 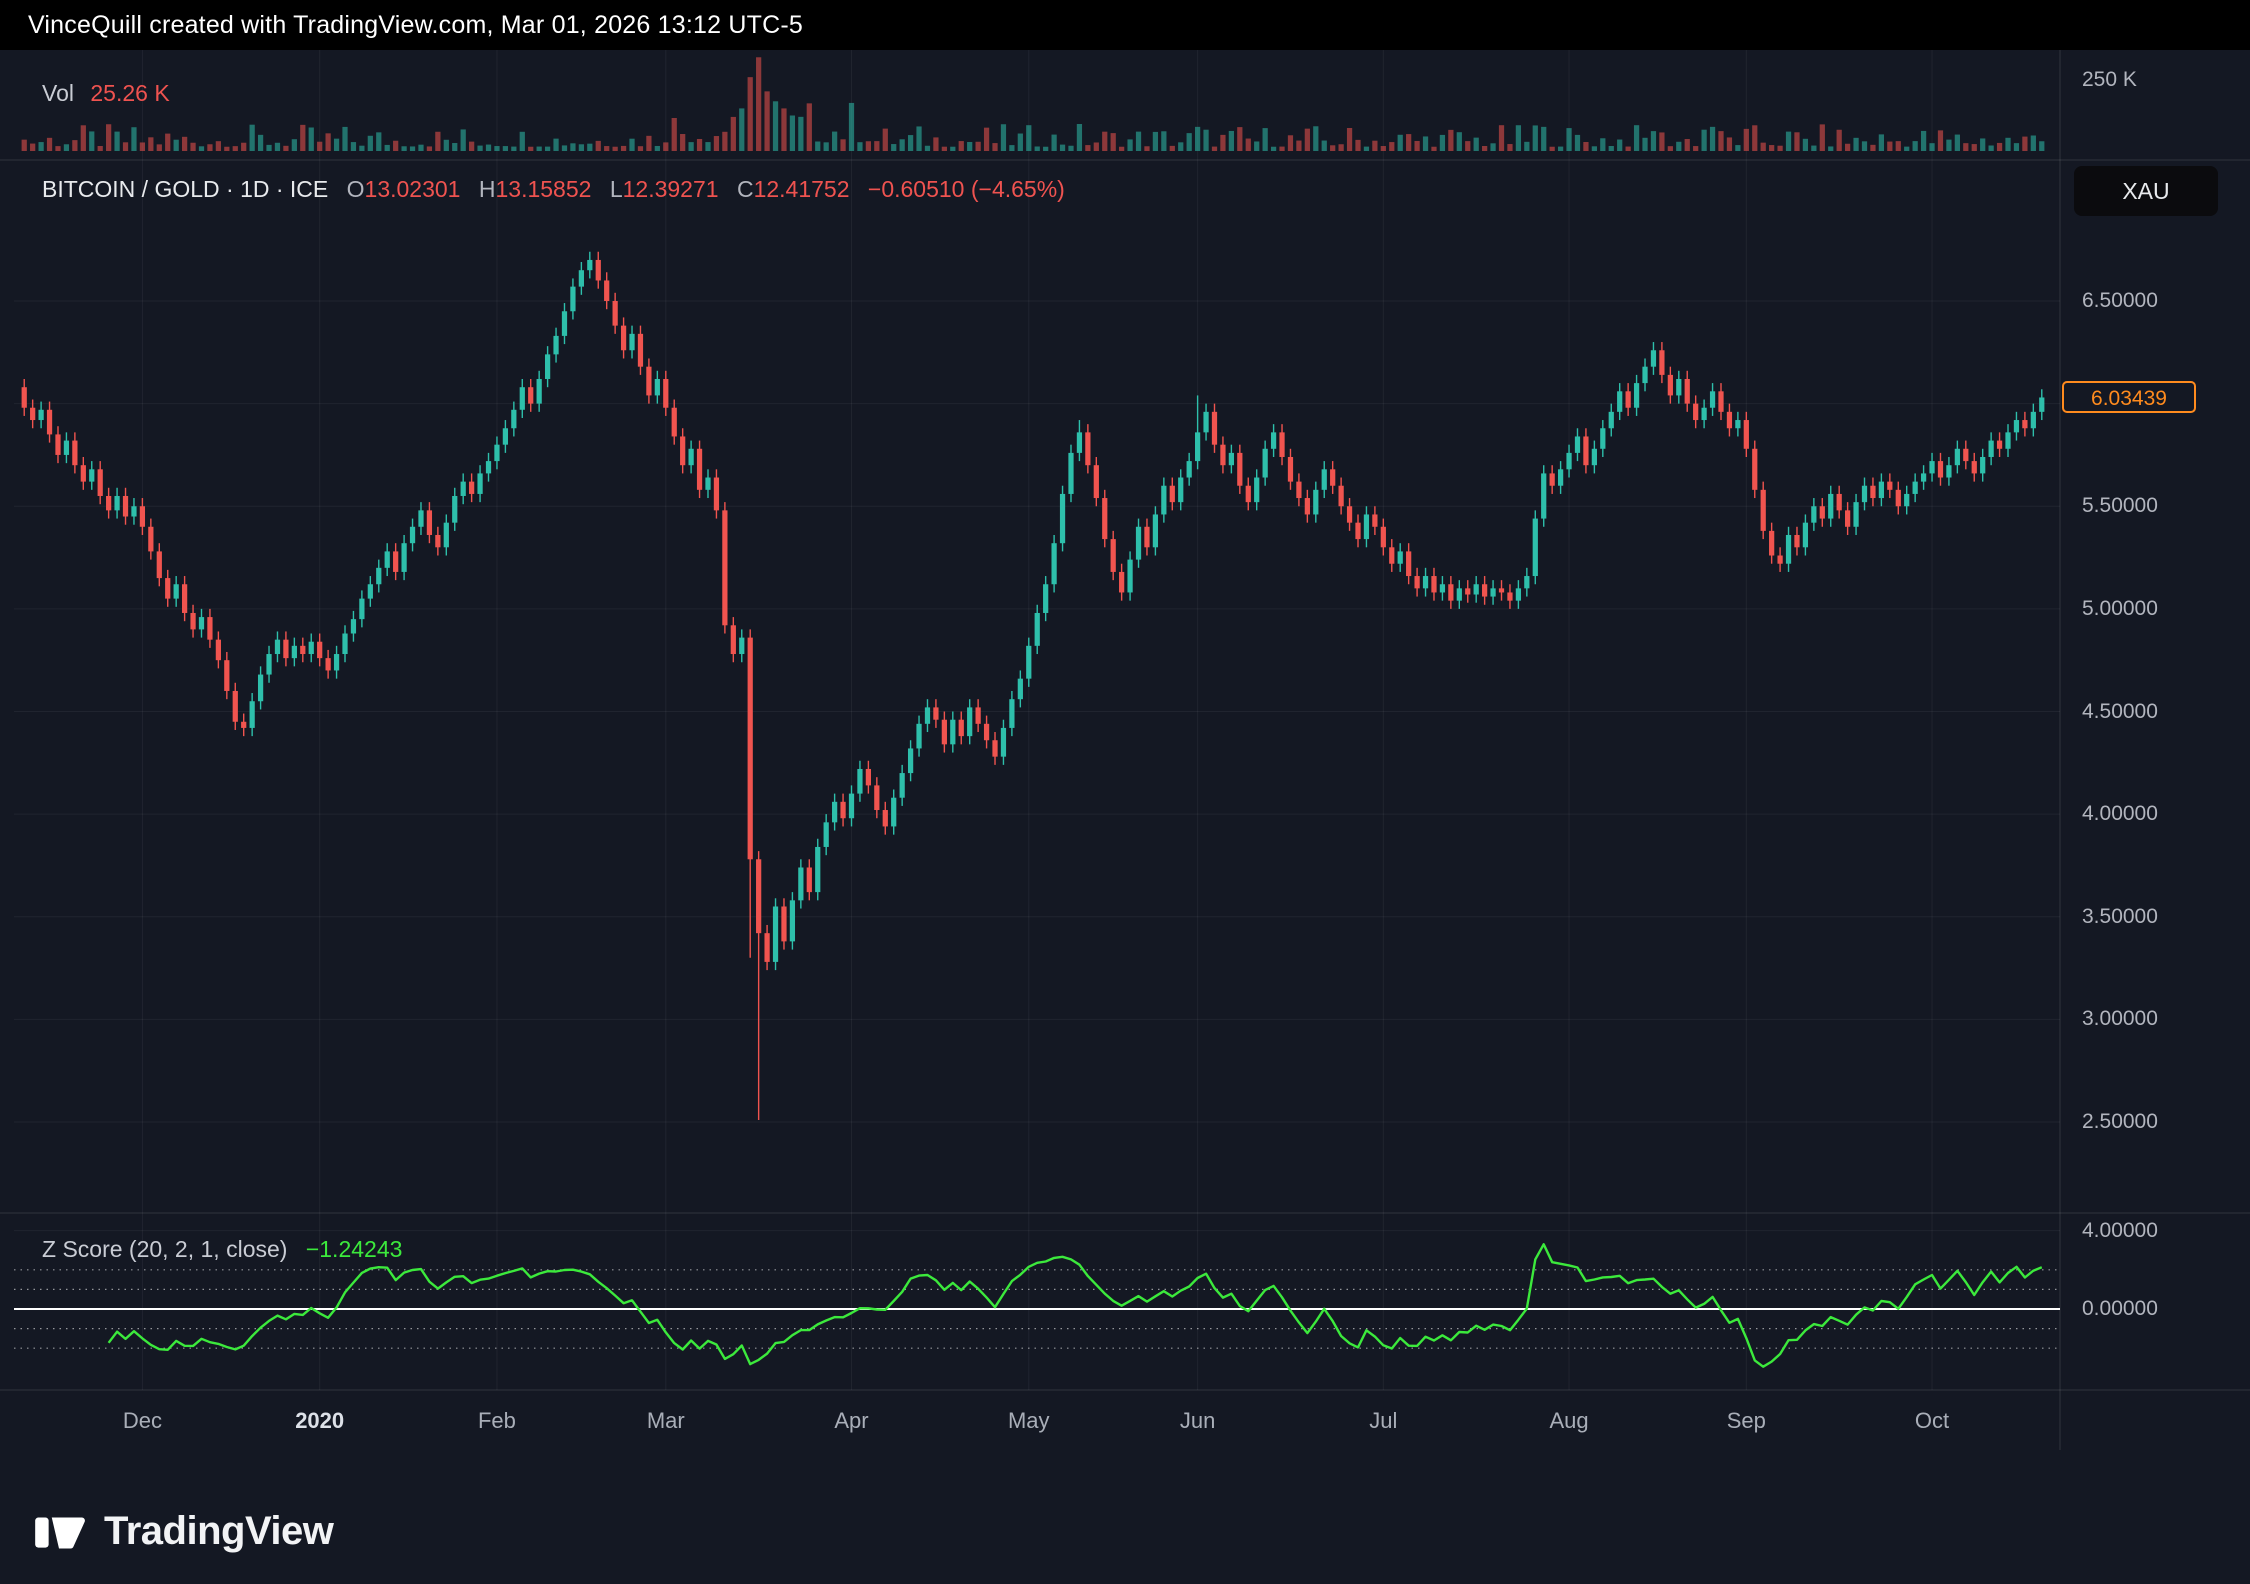 What do you see at coordinates (2120, 1121) in the screenshot?
I see `price-axis-label: 2.50000` at bounding box center [2120, 1121].